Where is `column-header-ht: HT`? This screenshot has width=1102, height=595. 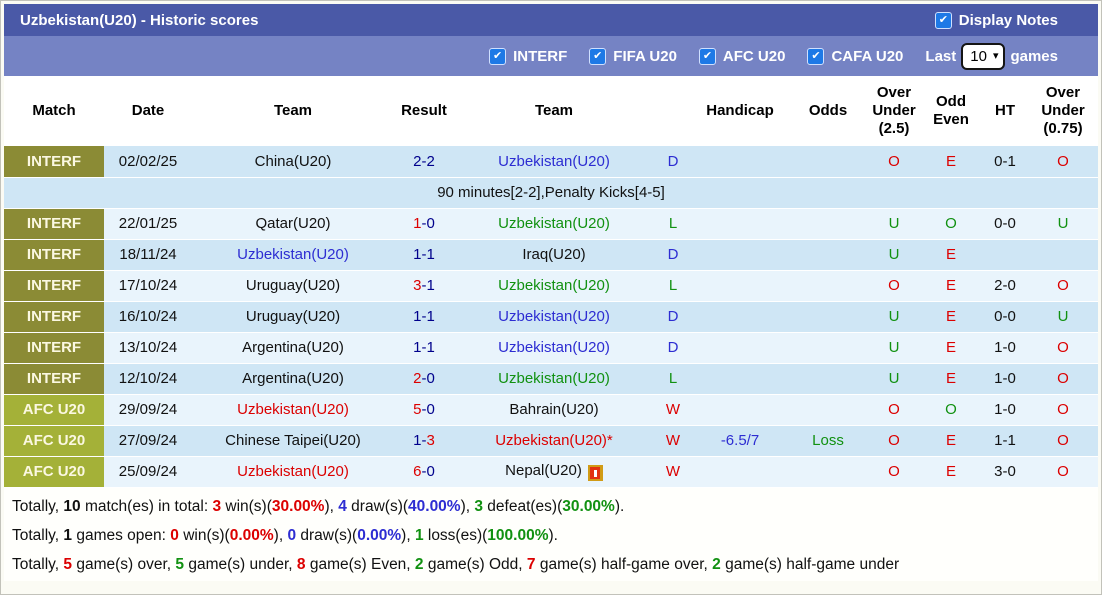 column-header-ht: HT is located at coordinates (1005, 111).